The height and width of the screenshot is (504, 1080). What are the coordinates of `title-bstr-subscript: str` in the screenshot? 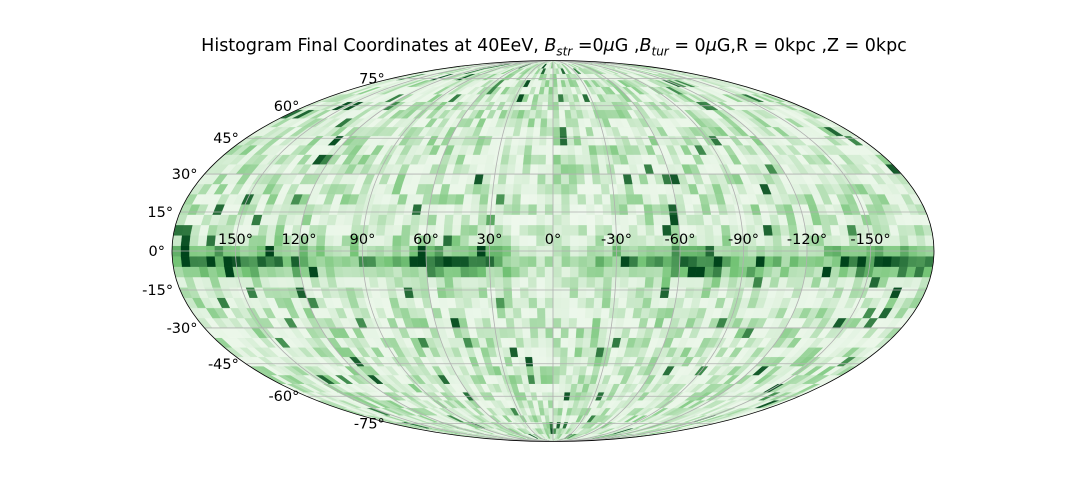 It's located at (564, 51).